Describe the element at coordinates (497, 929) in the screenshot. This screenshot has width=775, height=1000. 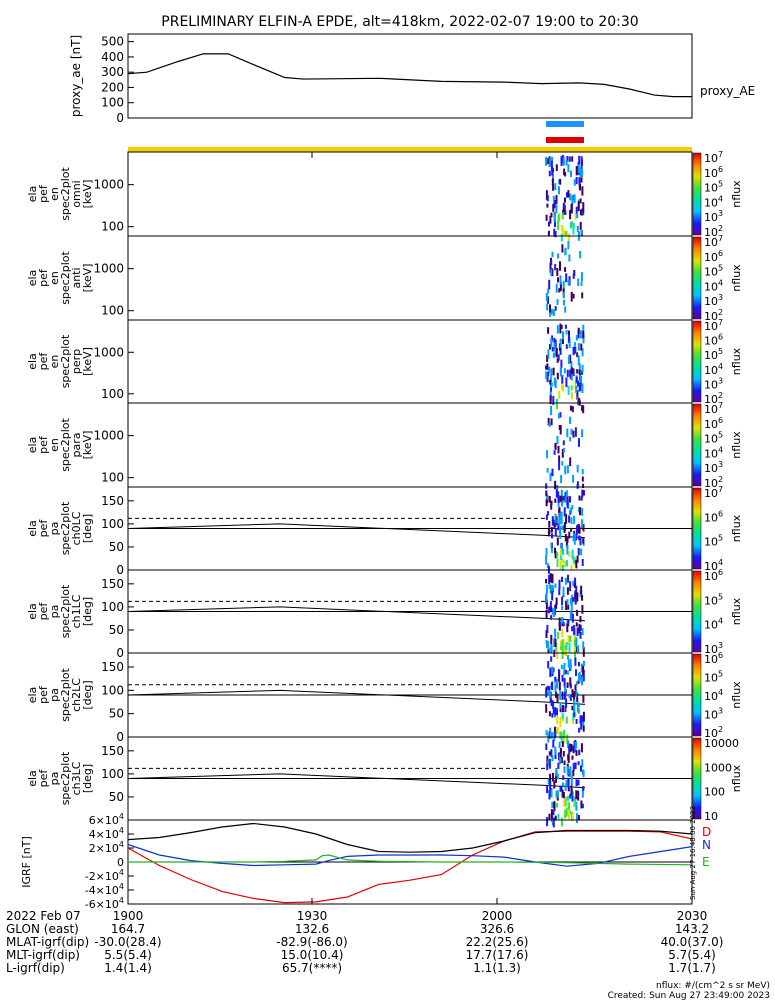
I see `xtable-cell: 326.6` at that location.